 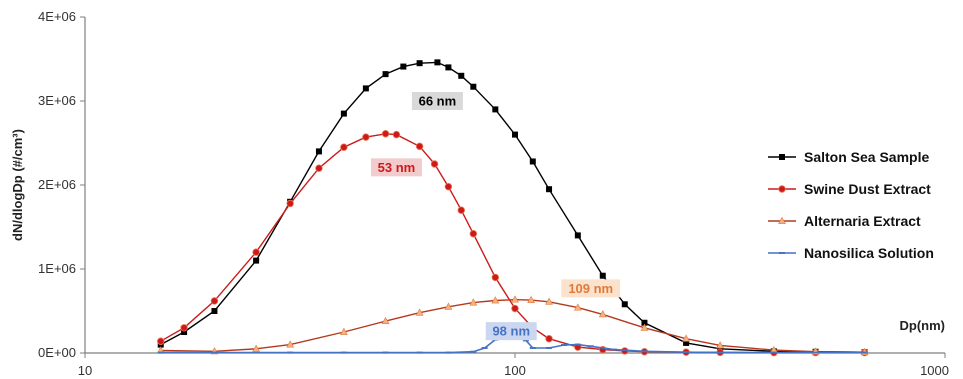 What do you see at coordinates (57, 268) in the screenshot?
I see `y-tick-label: 1E+06` at bounding box center [57, 268].